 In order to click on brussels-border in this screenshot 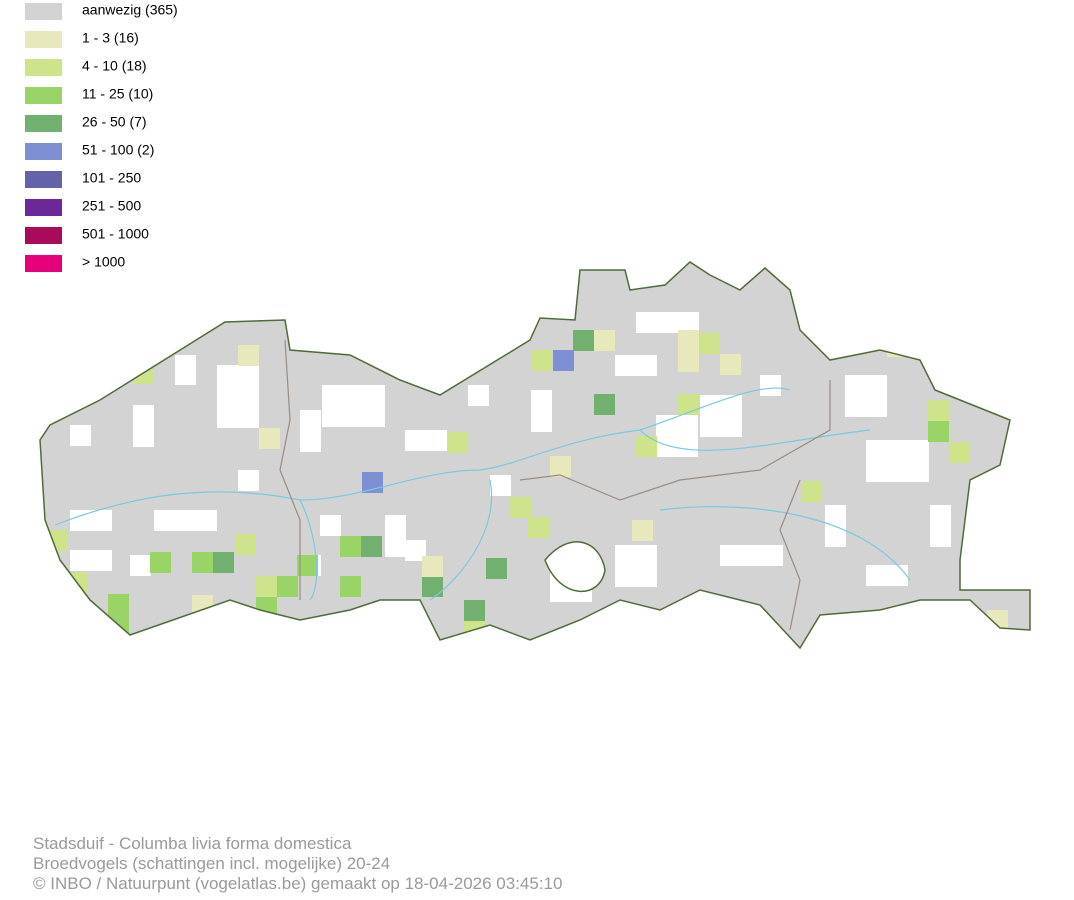, I will do `click(575, 567)`.